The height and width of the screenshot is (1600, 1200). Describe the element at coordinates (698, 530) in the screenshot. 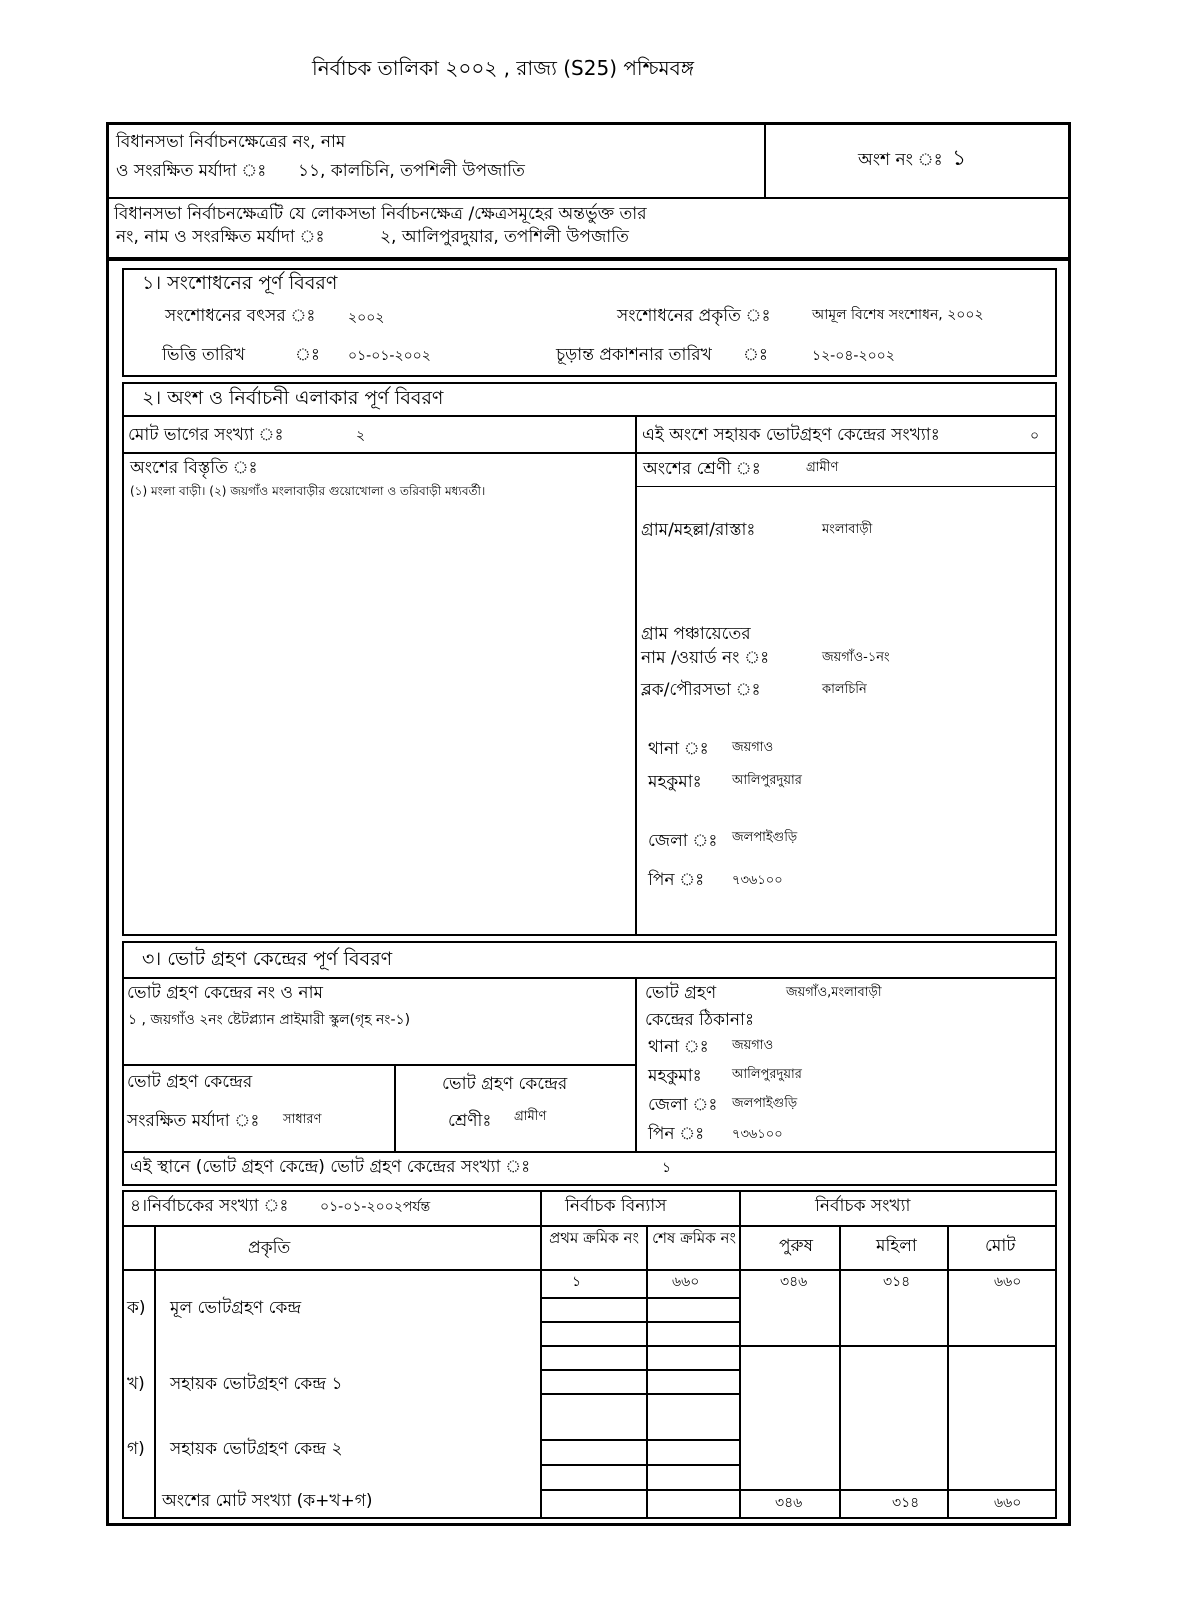

I see `village-label: গ্রাম/মহল্লা/রাস্তাঃ` at that location.